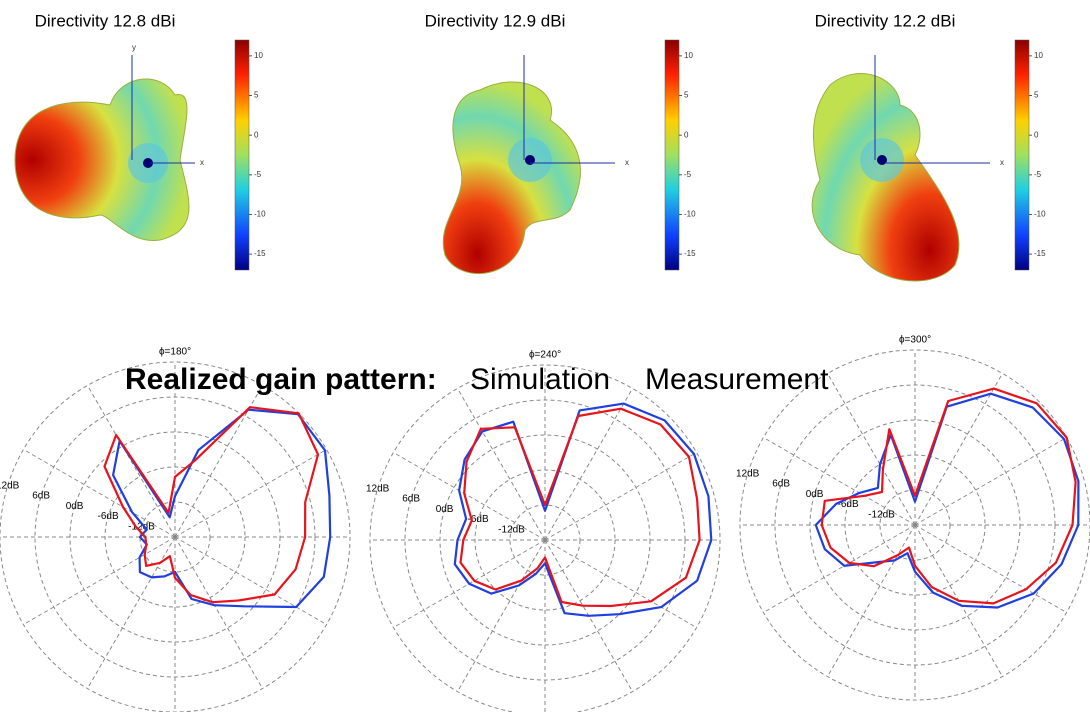 This screenshot has width=1090, height=712. What do you see at coordinates (915, 340) in the screenshot?
I see `polar-title: ϕ=300°` at bounding box center [915, 340].